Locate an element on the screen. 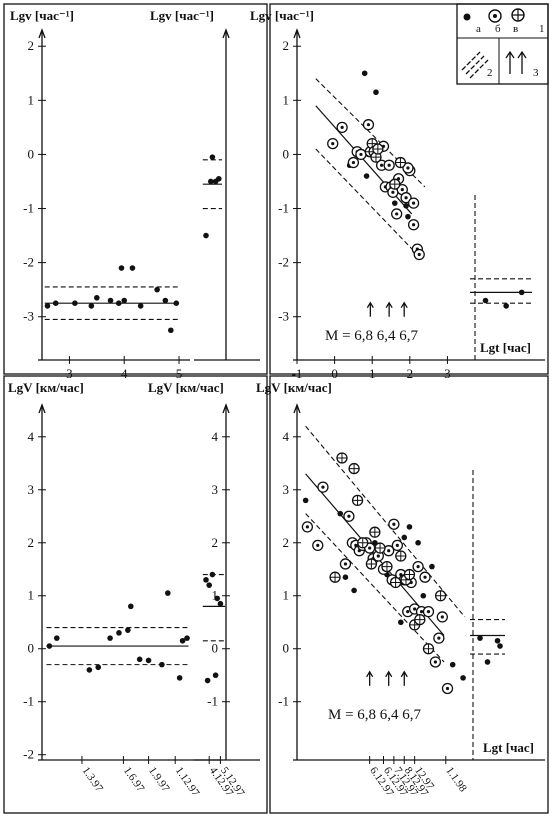 Image resolution: width=552 pixels, height=817 pixels. legend-hatch-icon is located at coordinates (475, 65).